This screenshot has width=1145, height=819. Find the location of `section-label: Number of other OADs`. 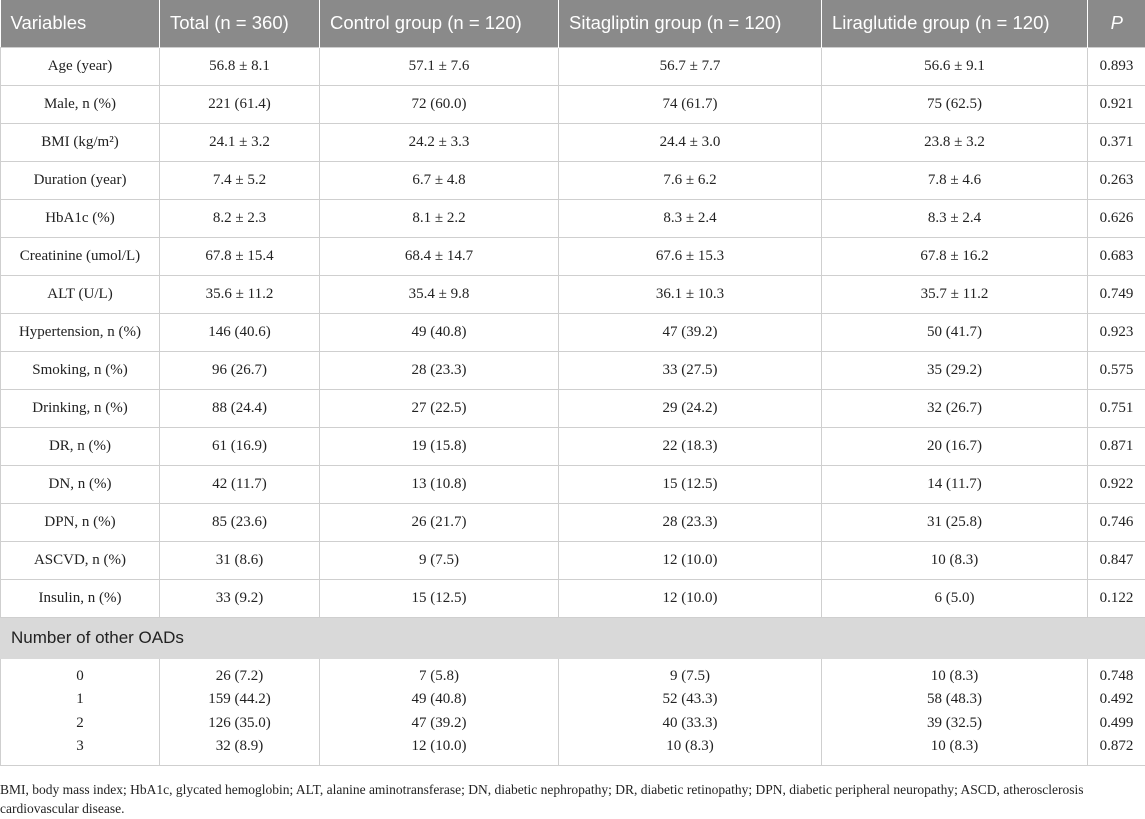

section-label: Number of other OADs is located at coordinates (572, 637).